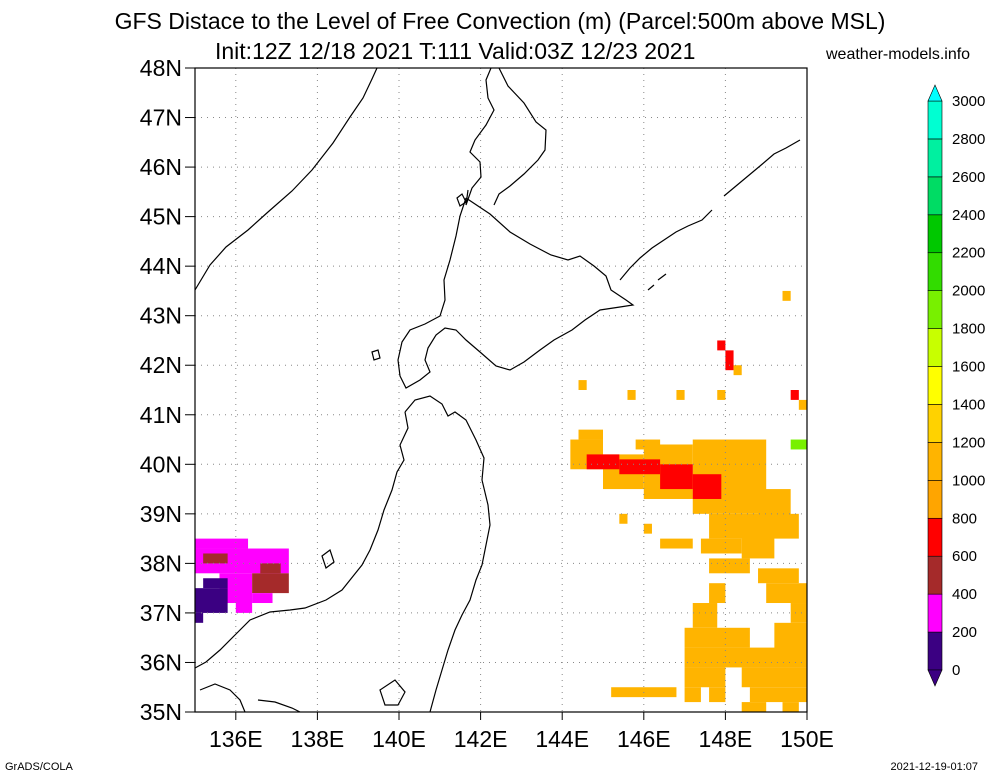  What do you see at coordinates (968, 139) in the screenshot?
I see `colorbar-label: 2800` at bounding box center [968, 139].